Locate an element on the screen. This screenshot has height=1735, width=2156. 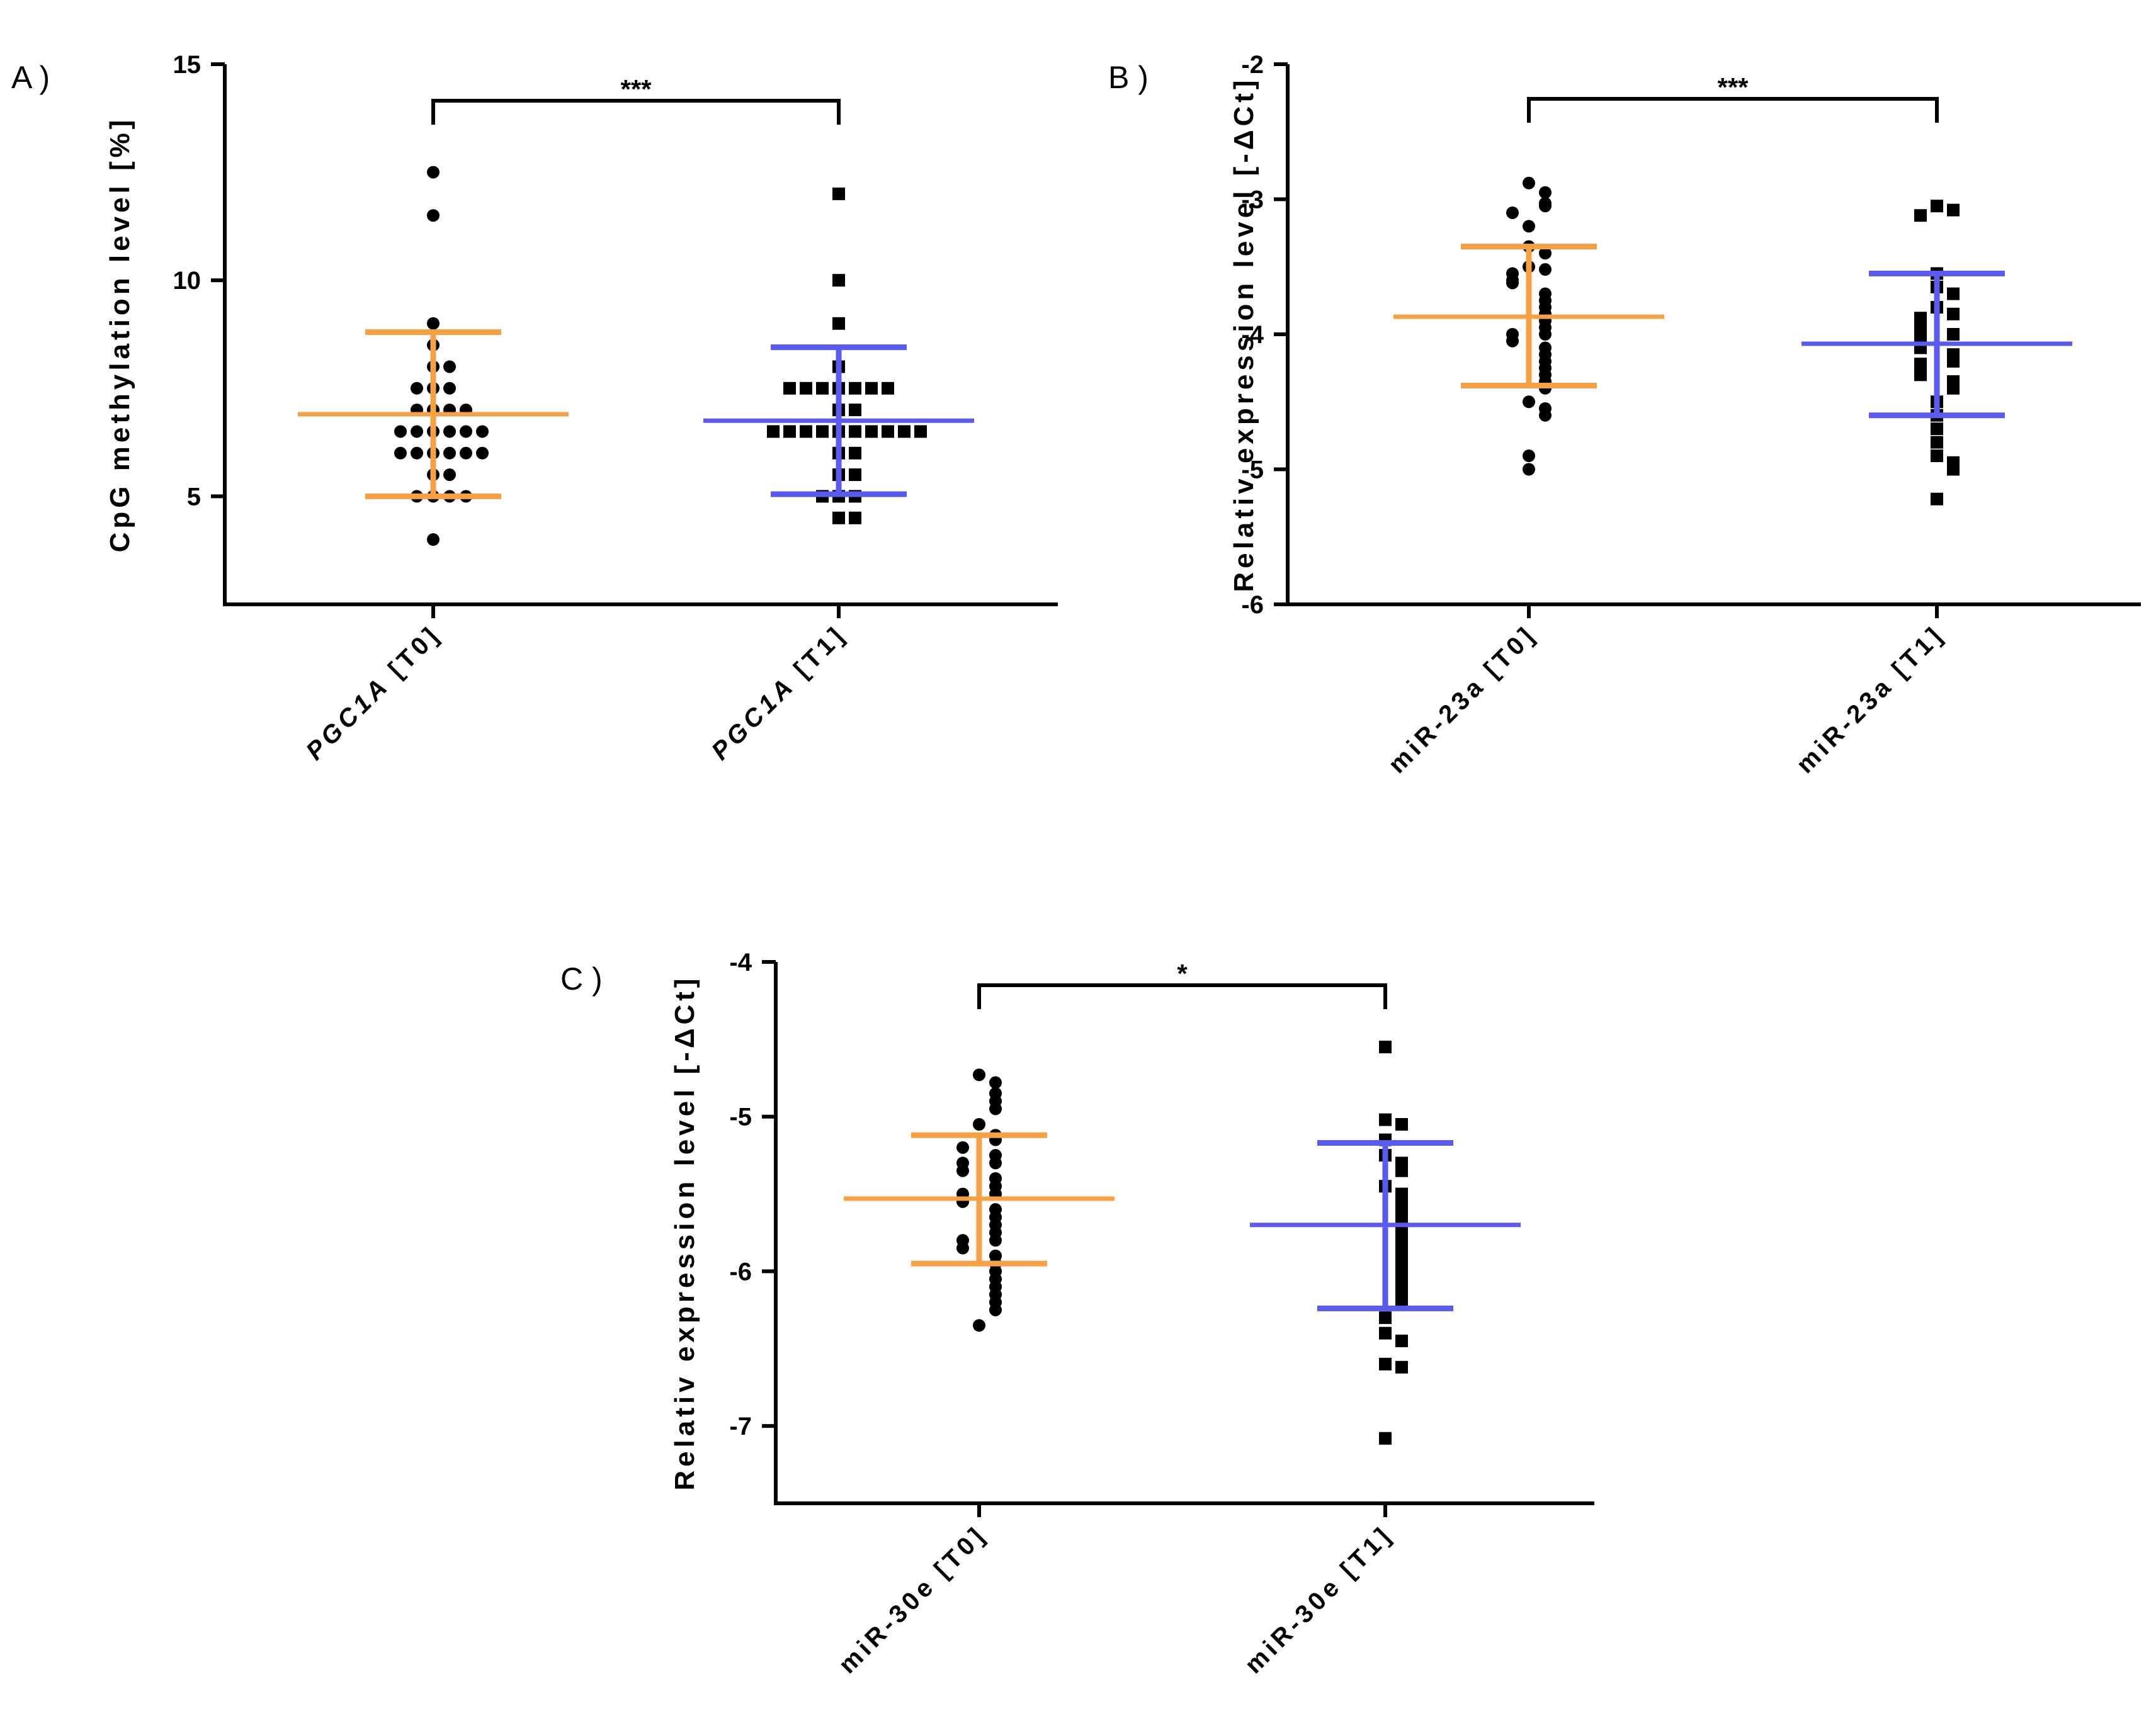
y-tick-label: 5 is located at coordinates (194, 497).